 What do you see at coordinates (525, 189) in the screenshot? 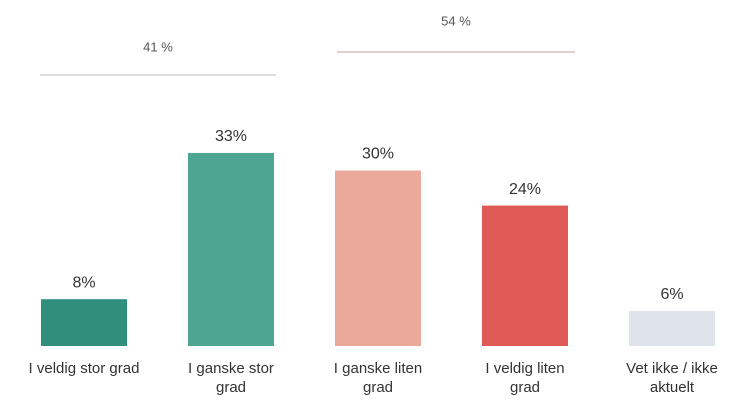
I see `value-label: 24%` at bounding box center [525, 189].